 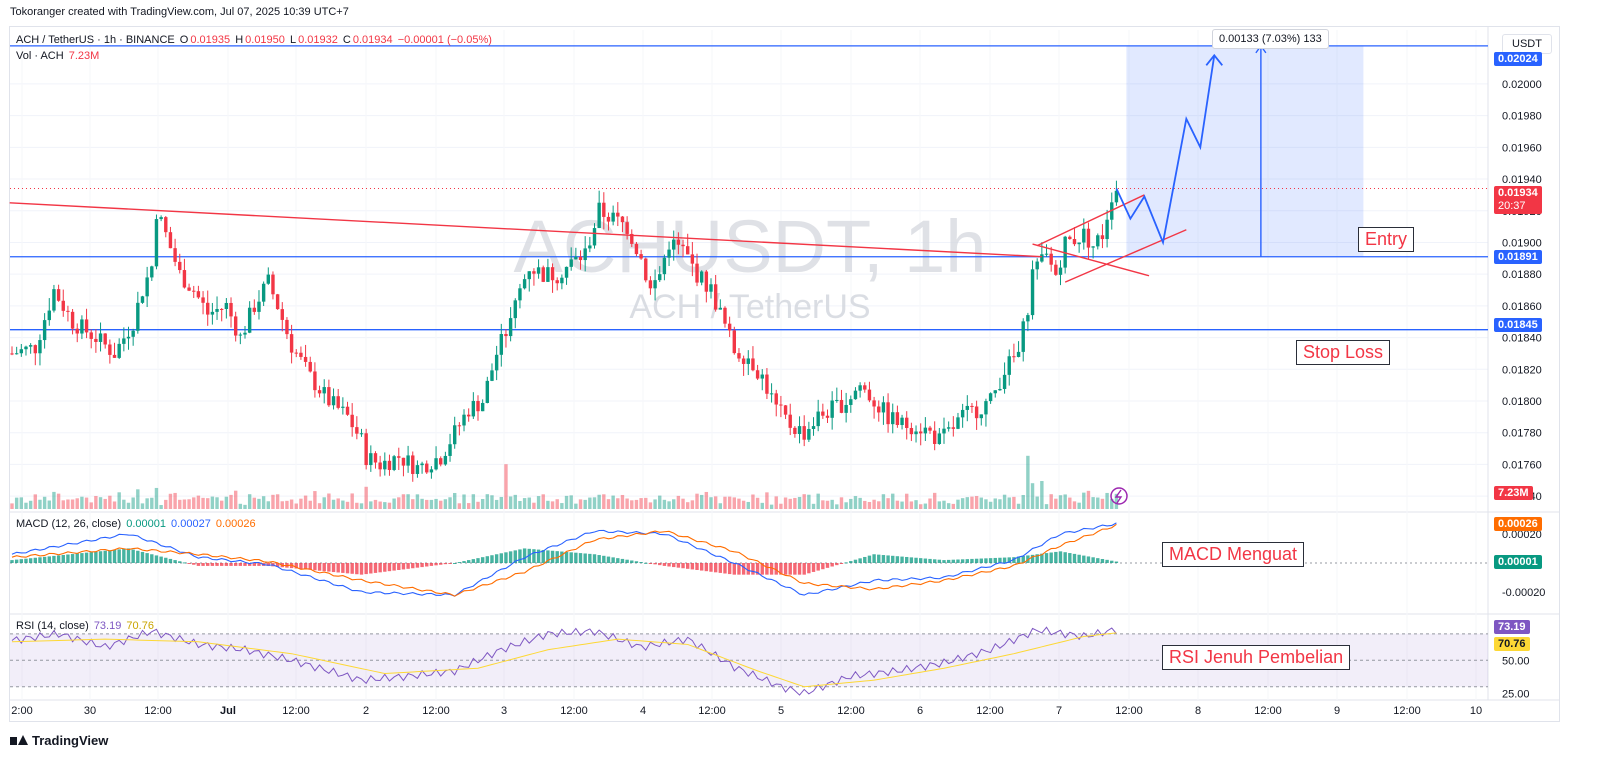 I want to click on signal-line, so click(x=564, y=560).